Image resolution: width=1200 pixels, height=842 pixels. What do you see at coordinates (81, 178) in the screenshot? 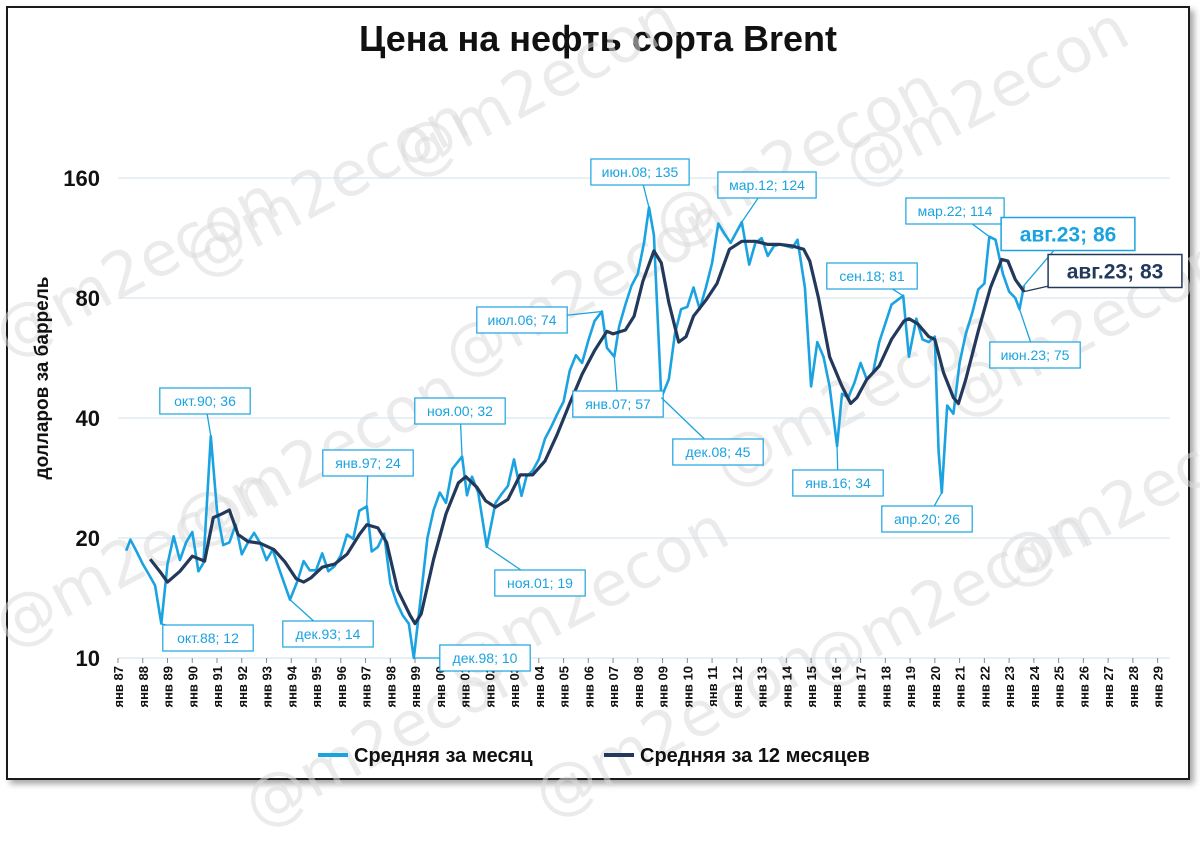
I see `y-tick-label: 160` at bounding box center [81, 178].